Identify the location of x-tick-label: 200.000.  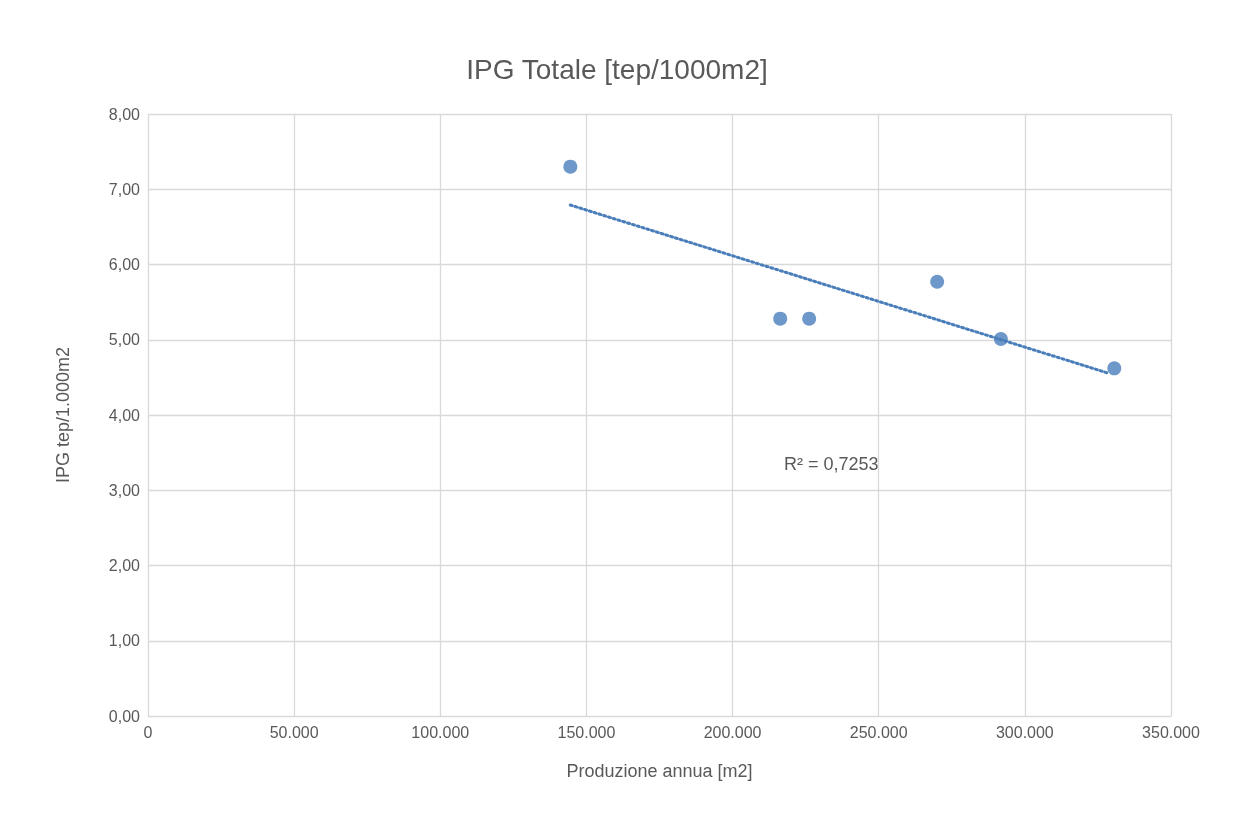
(732, 732).